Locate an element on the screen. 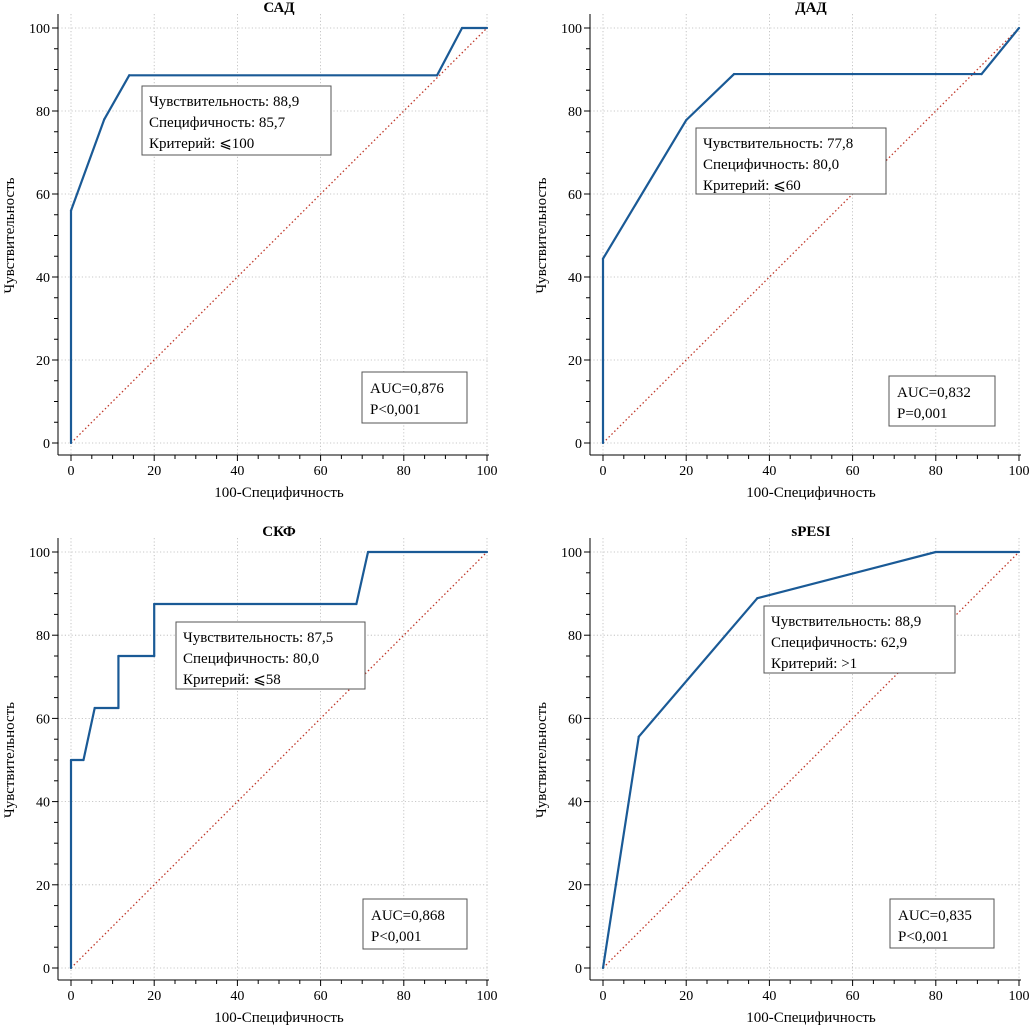 This screenshot has width=1033, height=1028. stats-line: Специфичность: 62,9 is located at coordinates (839, 643).